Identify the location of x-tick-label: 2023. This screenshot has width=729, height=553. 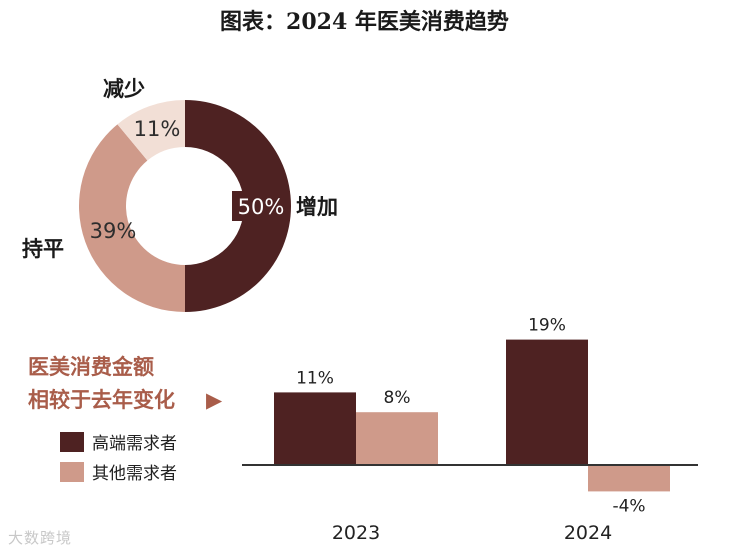
(356, 533).